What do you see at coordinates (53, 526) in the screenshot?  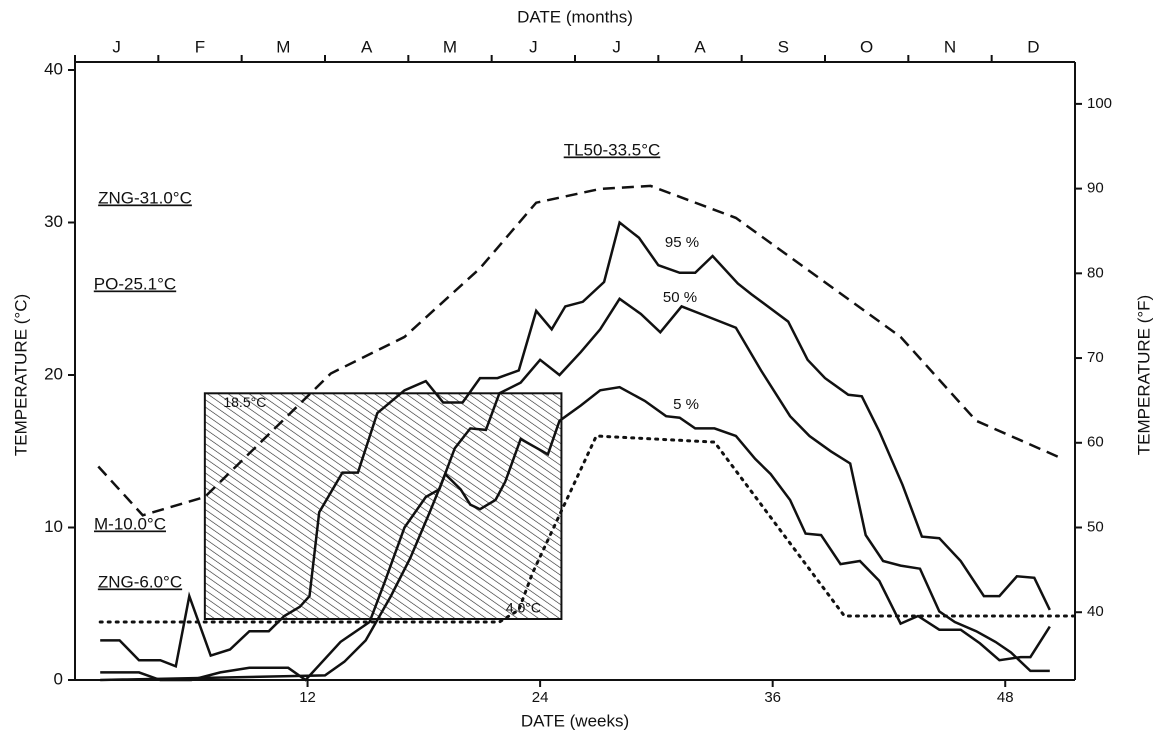 I see `y-tick-label: 10` at bounding box center [53, 526].